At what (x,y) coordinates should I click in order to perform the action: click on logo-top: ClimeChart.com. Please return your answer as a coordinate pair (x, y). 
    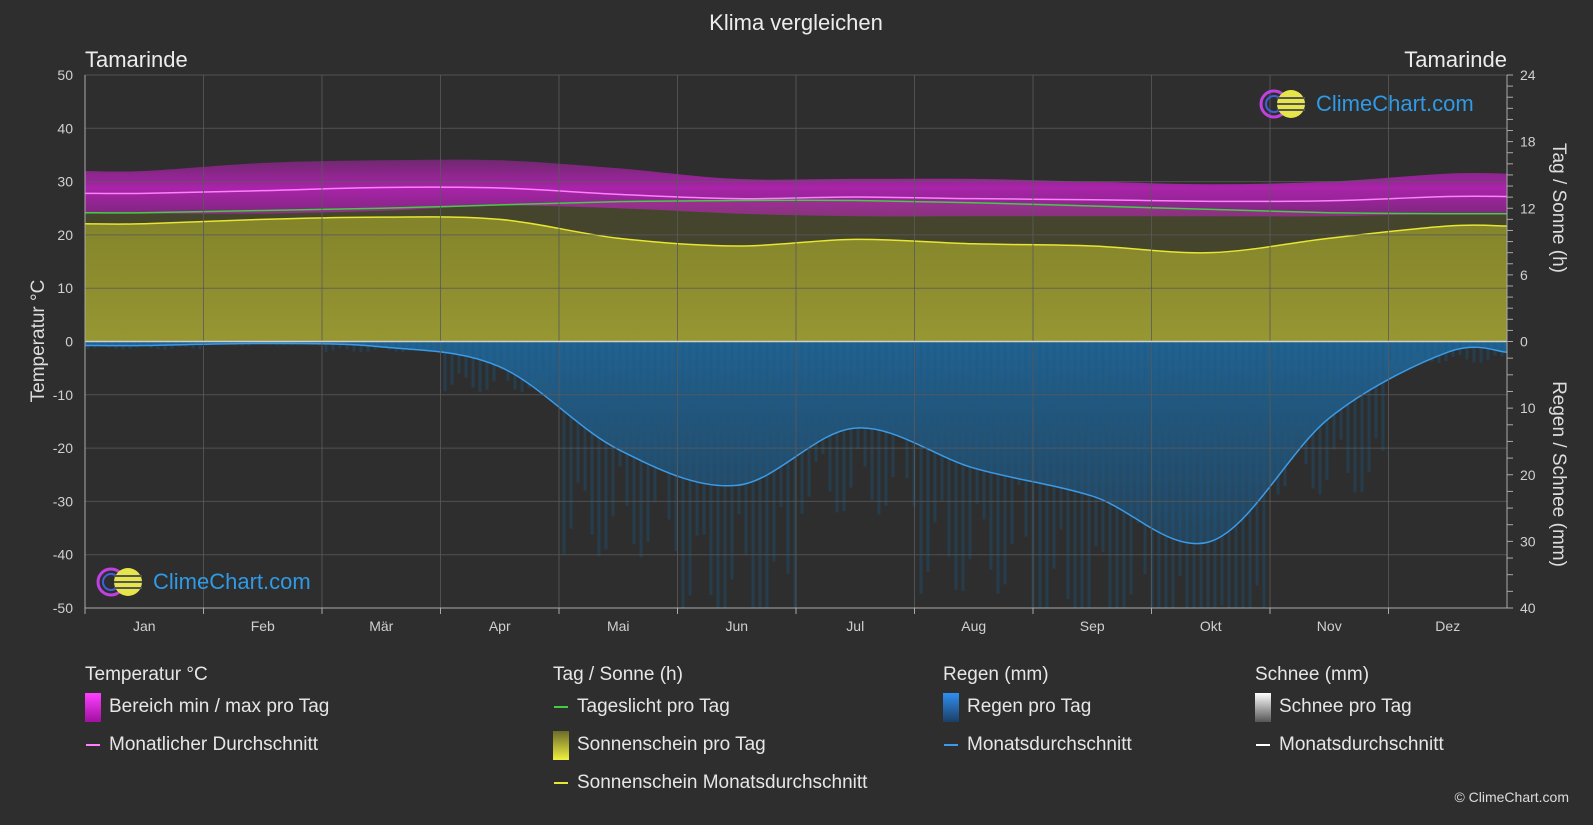
    Looking at the image, I should click on (1366, 104).